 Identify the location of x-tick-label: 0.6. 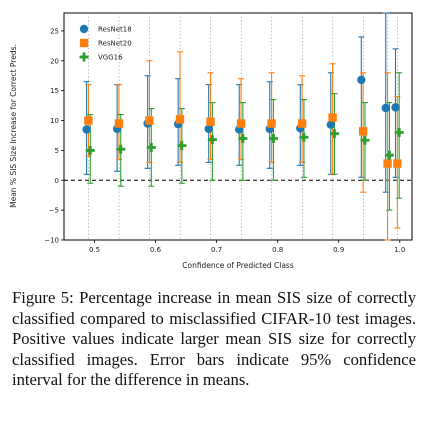
(156, 250).